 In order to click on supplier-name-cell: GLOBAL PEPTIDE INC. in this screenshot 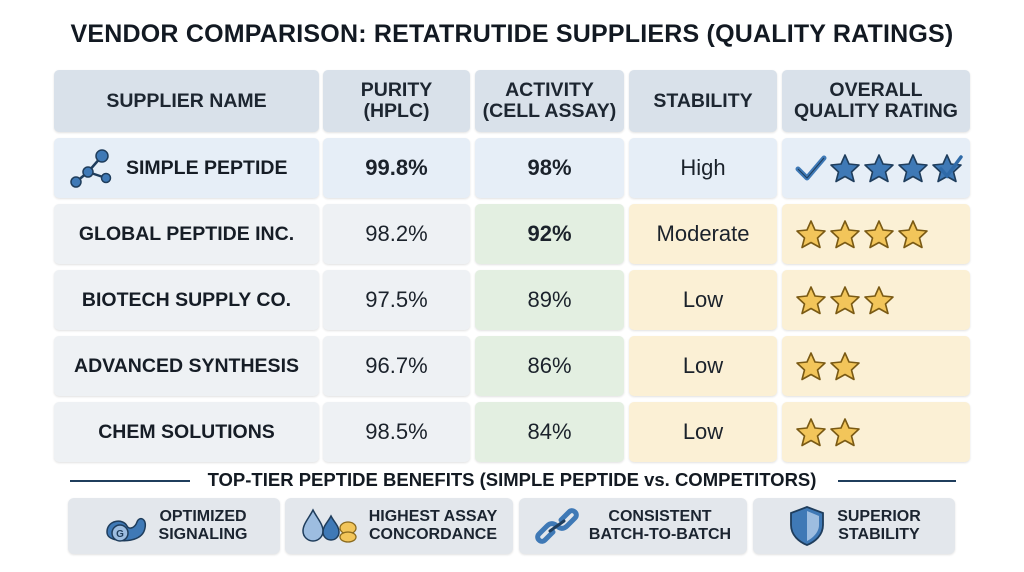, I will do `click(186, 234)`.